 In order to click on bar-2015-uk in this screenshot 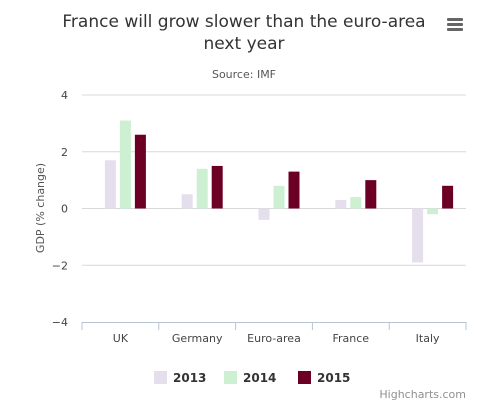, I will do `click(140, 171)`.